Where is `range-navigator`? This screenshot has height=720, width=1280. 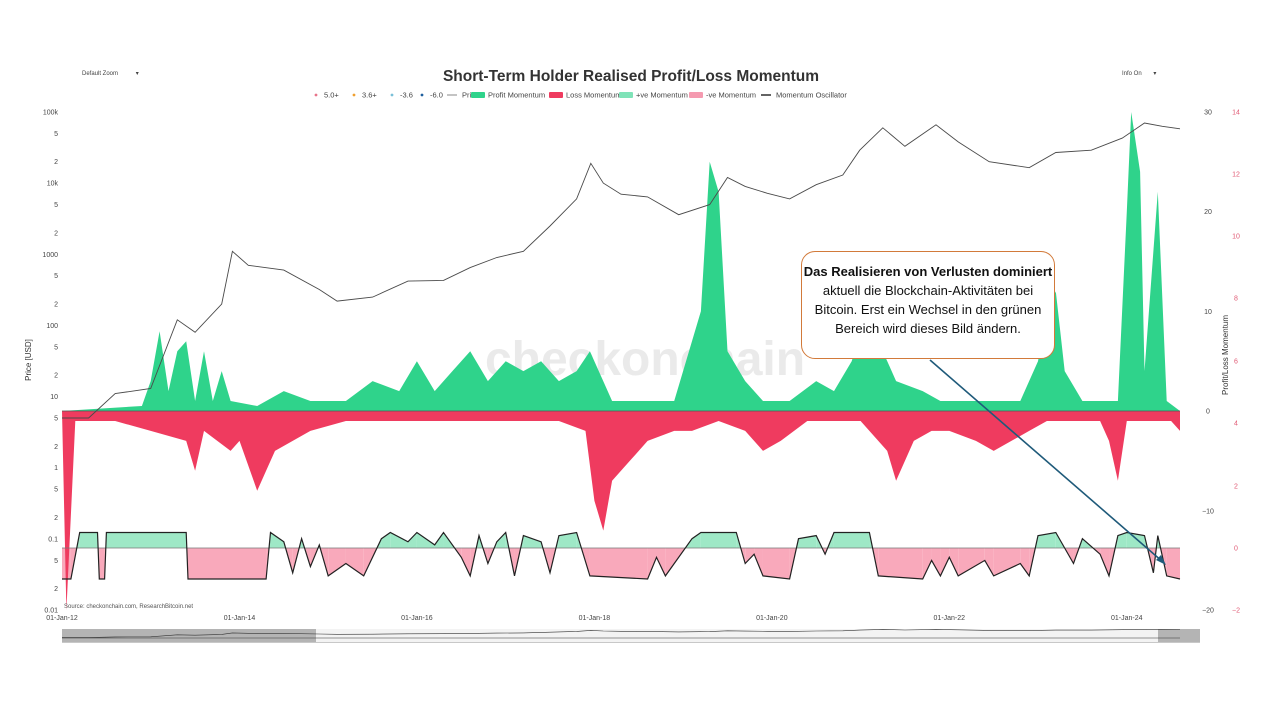 range-navigator is located at coordinates (631, 635).